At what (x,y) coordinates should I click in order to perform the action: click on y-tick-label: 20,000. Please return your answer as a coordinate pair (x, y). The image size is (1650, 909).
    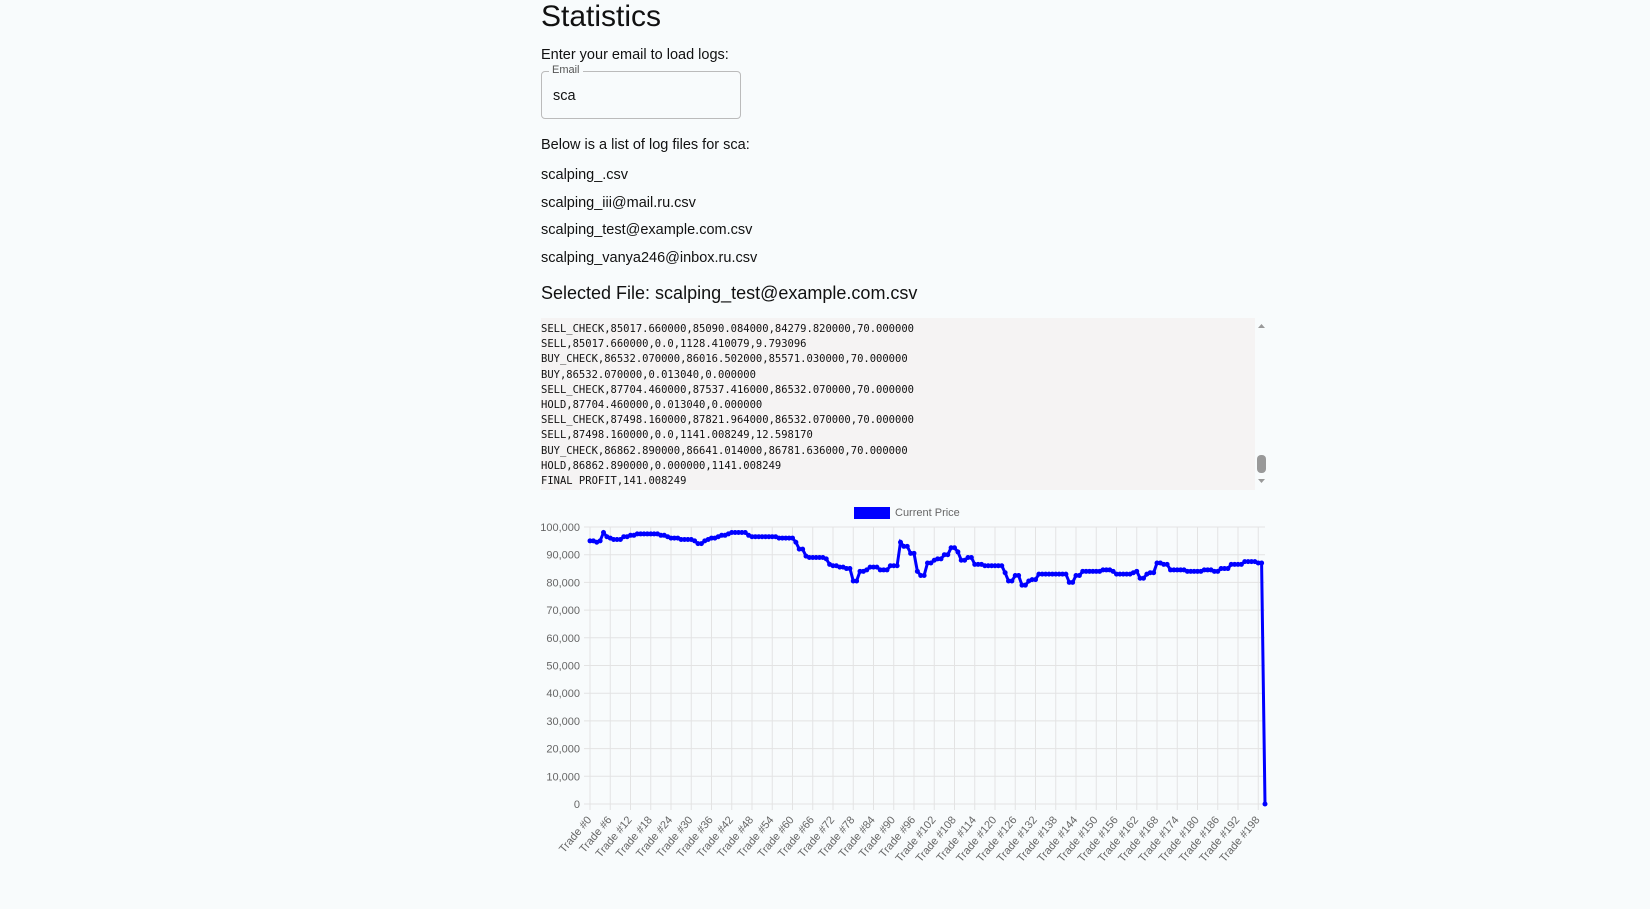
    Looking at the image, I should click on (563, 750).